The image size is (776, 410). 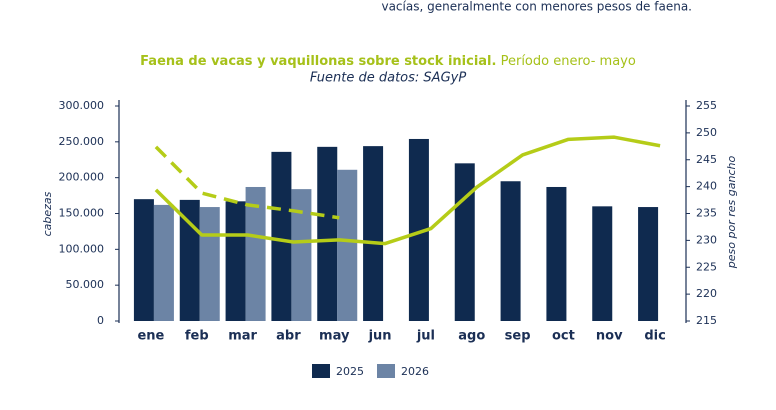 I want to click on x-tick-label: may, so click(x=334, y=336).